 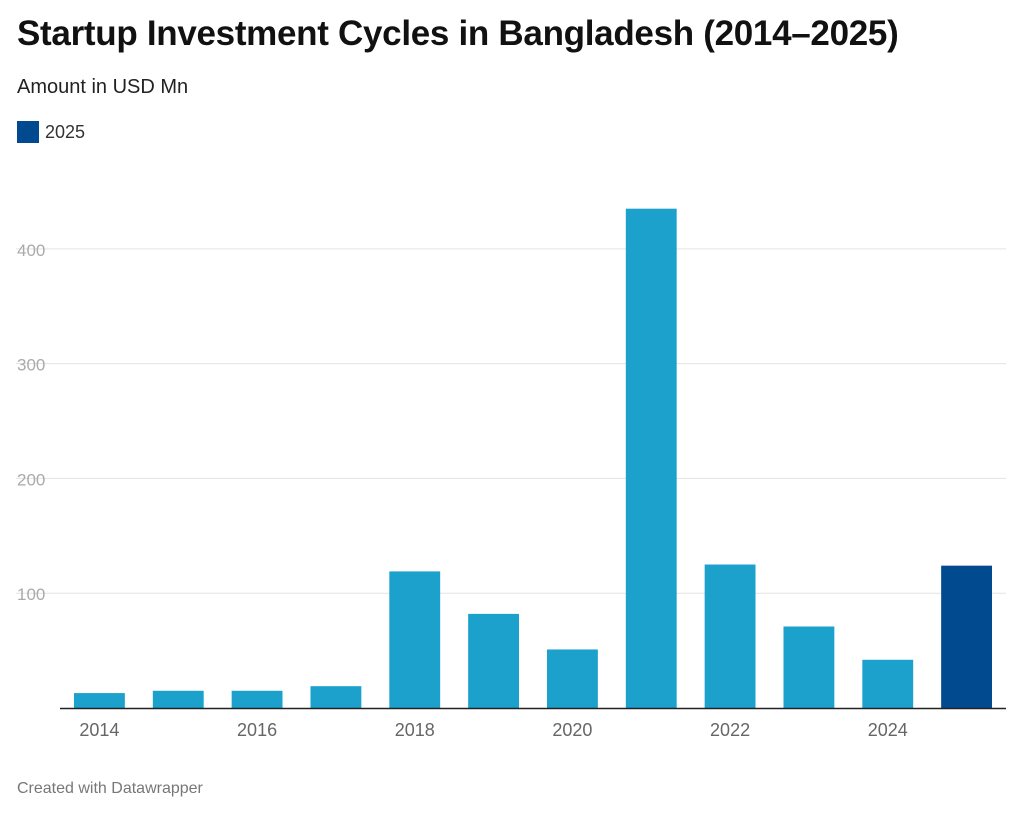 What do you see at coordinates (494, 660) in the screenshot?
I see `bar-2019` at bounding box center [494, 660].